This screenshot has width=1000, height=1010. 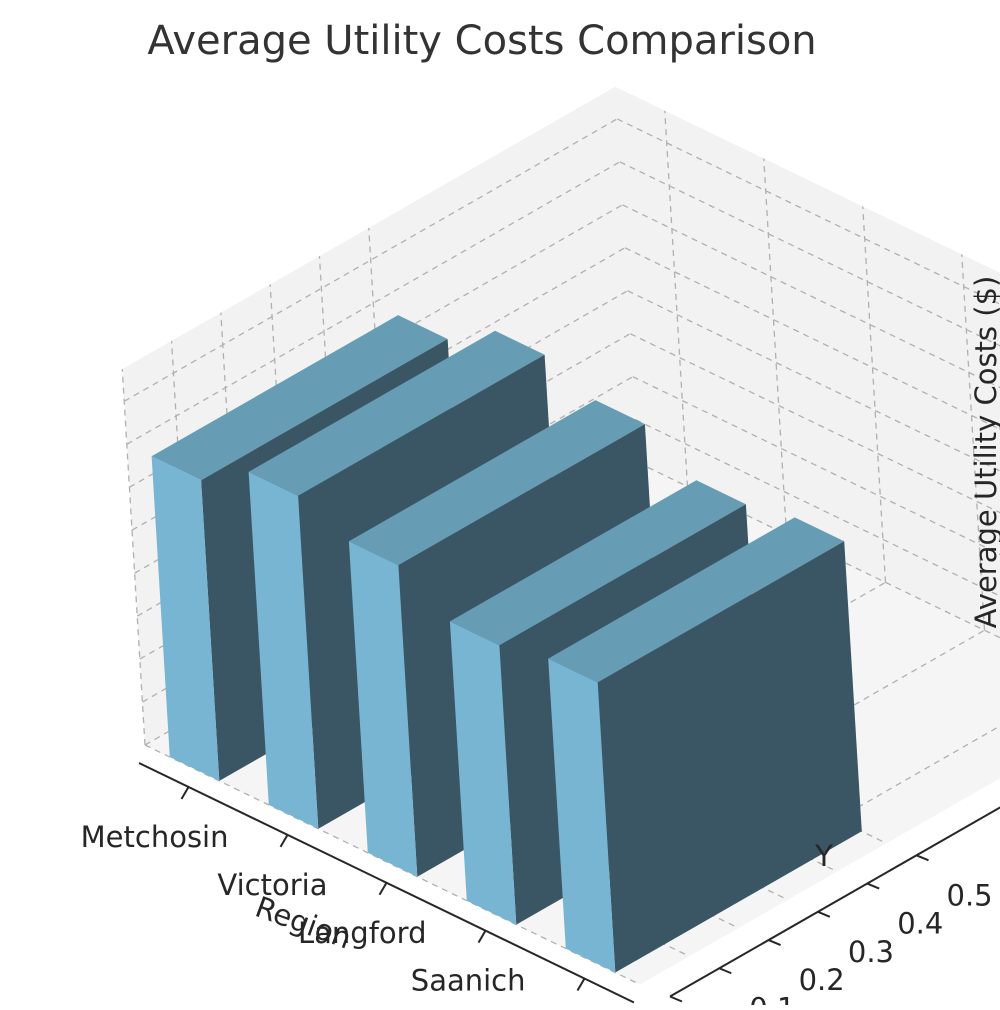 What do you see at coordinates (155, 837) in the screenshot?
I see `x-tick-label: Metchosin` at bounding box center [155, 837].